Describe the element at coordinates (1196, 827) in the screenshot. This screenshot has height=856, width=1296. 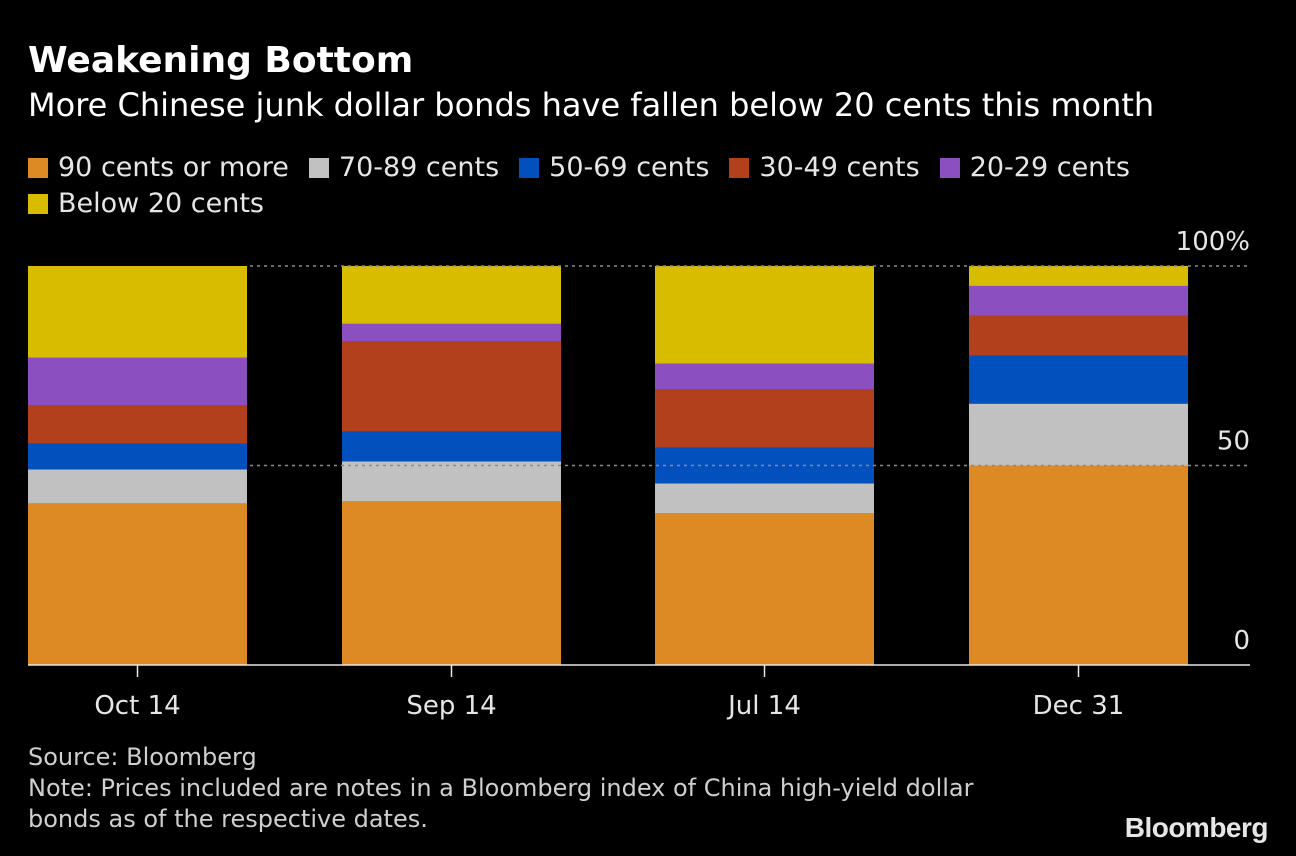
I see `bloomberg-logo: Bloomberg` at that location.